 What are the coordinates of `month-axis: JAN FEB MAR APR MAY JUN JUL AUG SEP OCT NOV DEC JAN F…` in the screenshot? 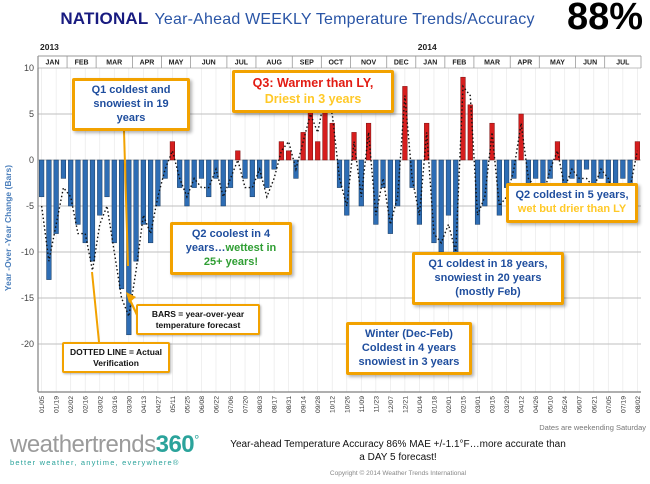 It's located at (339, 62).